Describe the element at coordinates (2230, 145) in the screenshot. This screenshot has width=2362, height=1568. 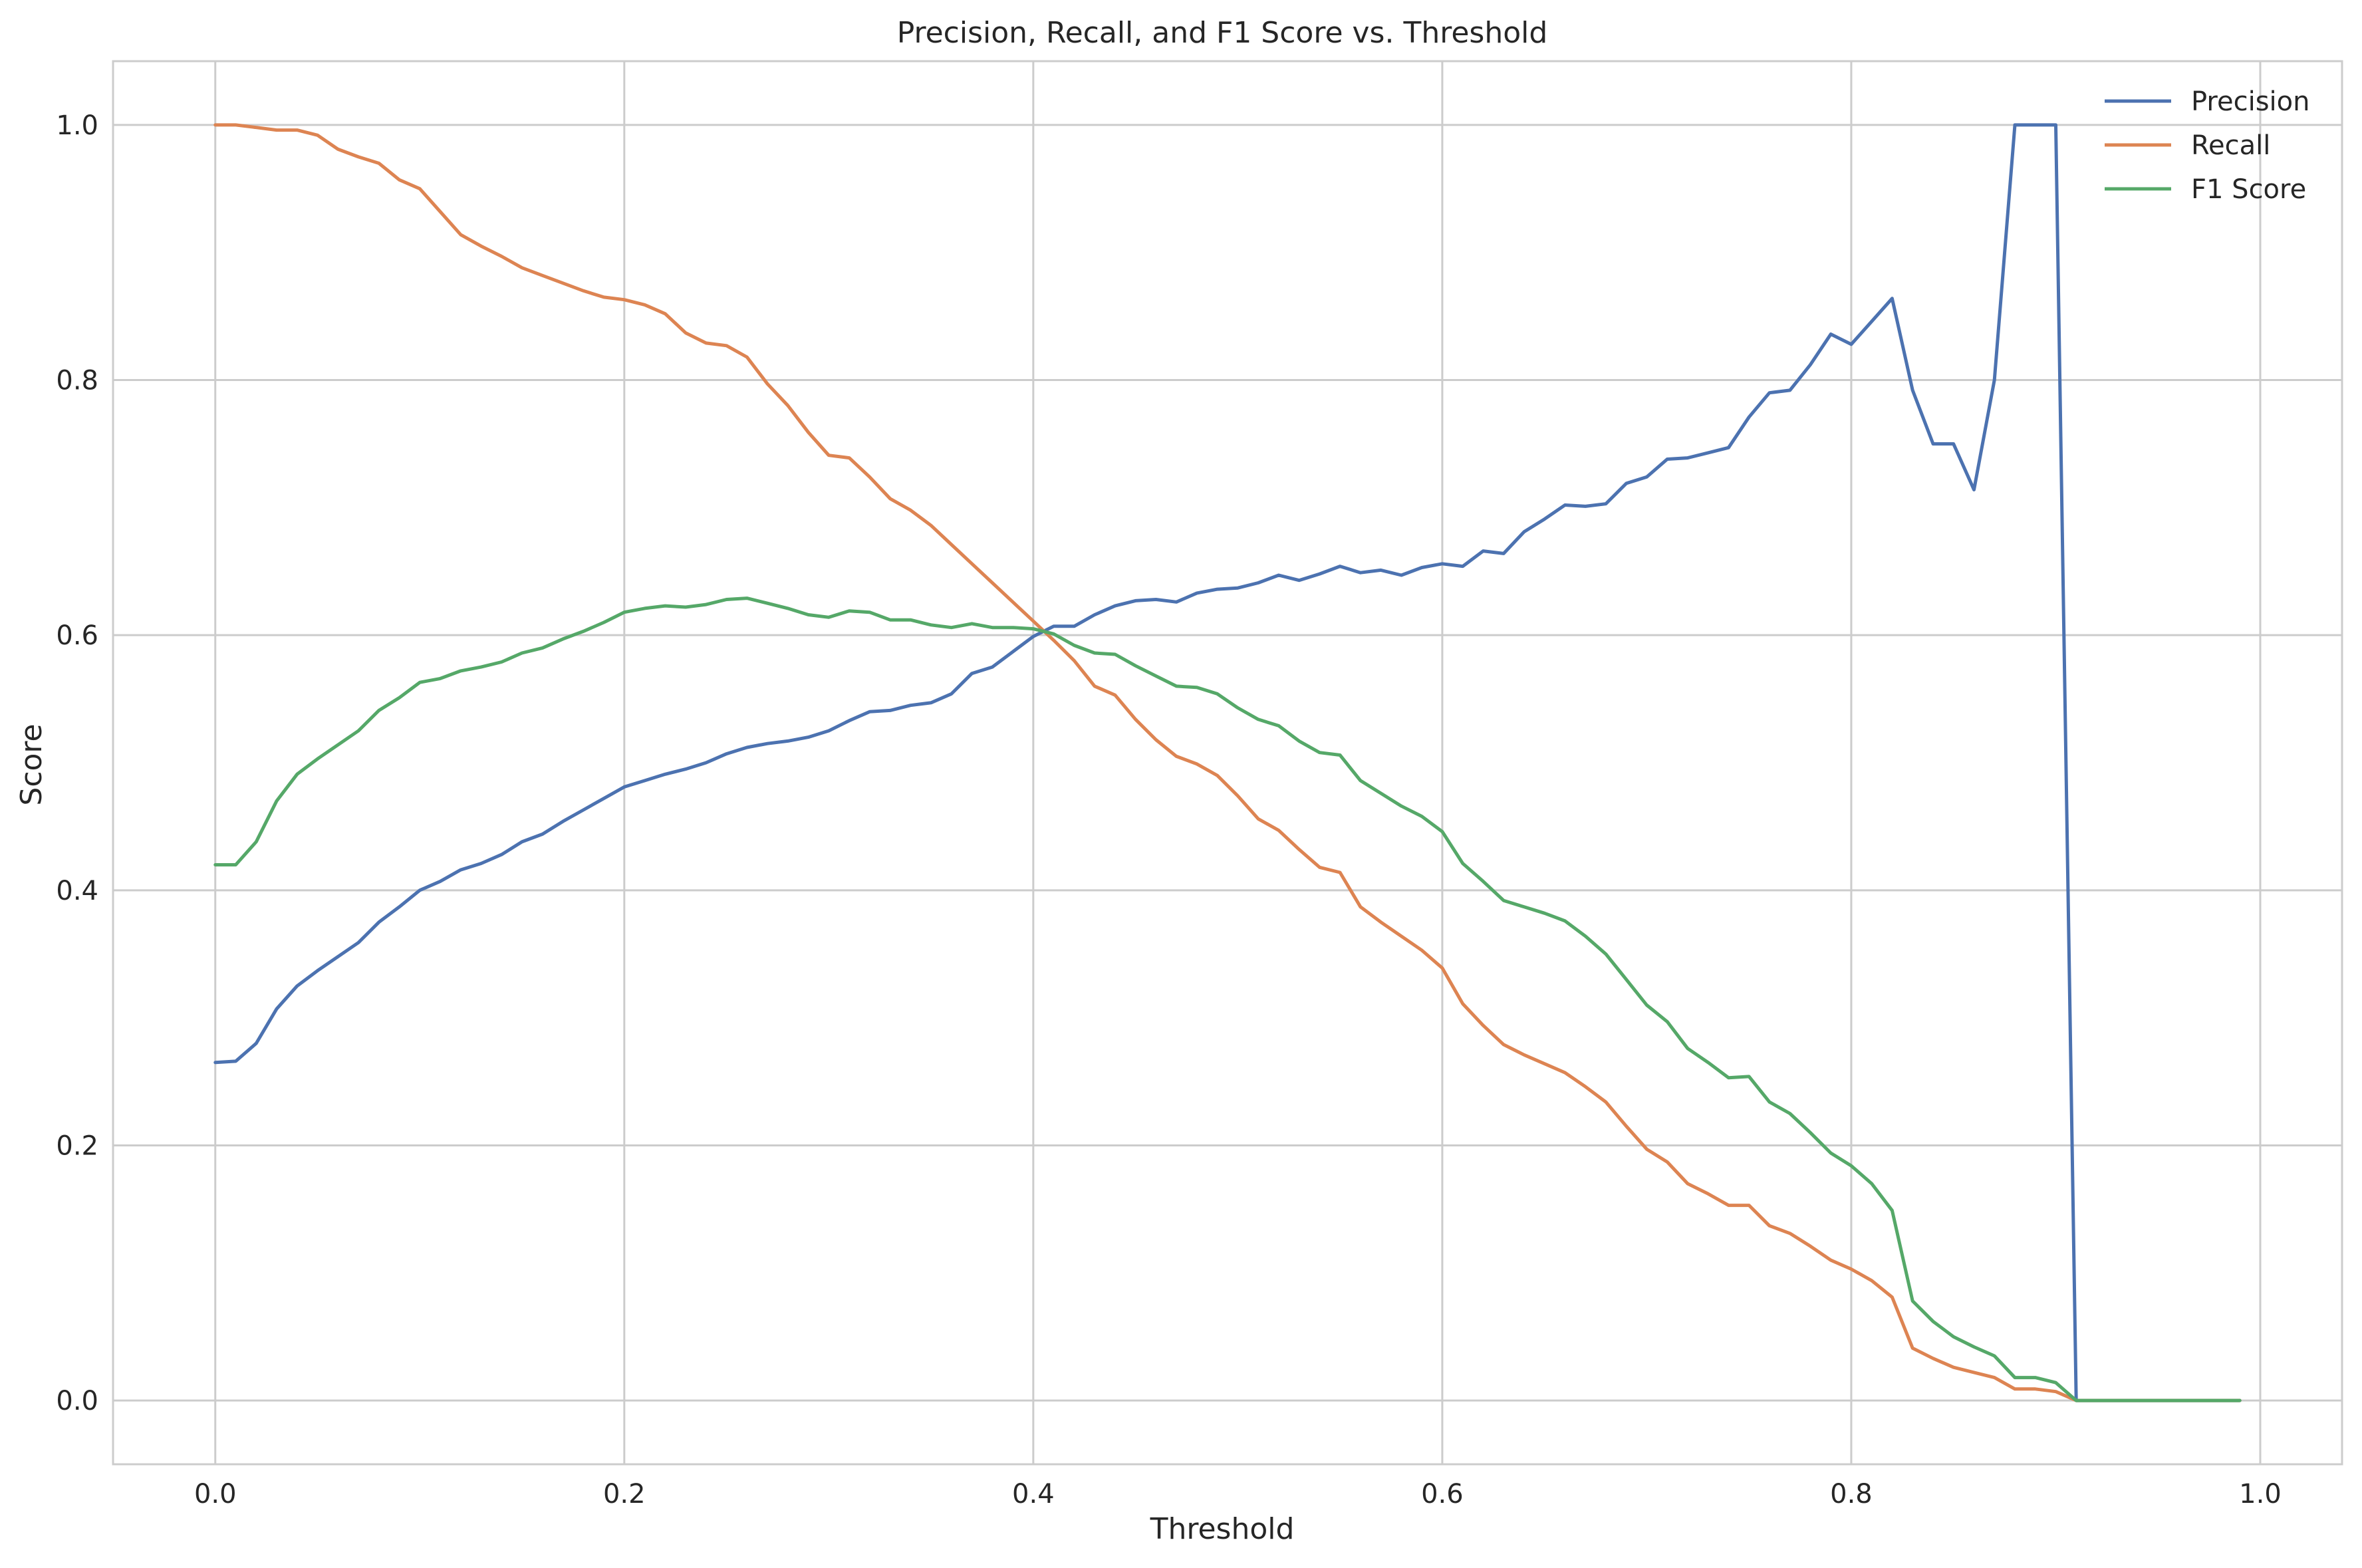
I see `legend-label-recall: Recall` at that location.